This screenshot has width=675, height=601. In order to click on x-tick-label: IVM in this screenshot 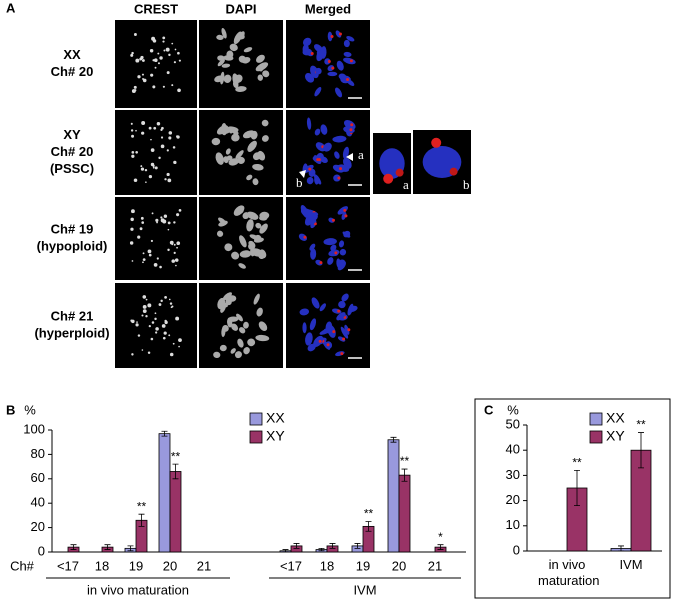, I will do `click(631, 564)`.